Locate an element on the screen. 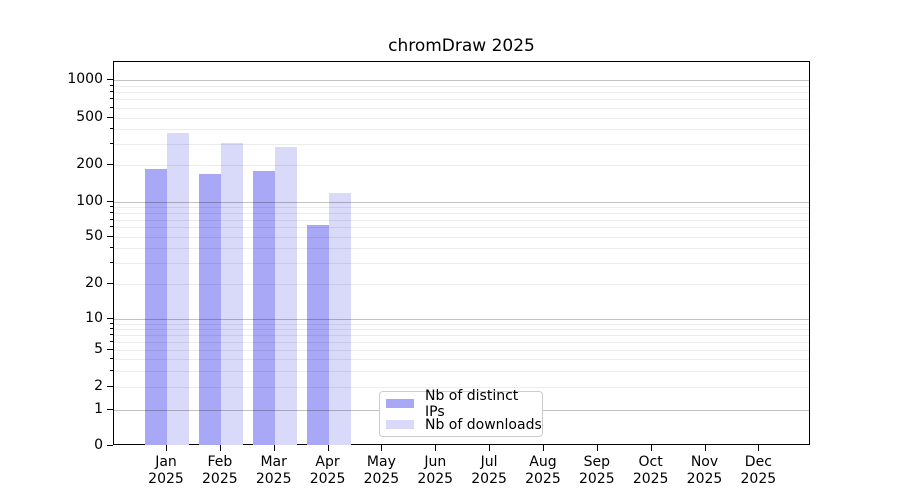 The height and width of the screenshot is (500, 900). y-tick-label-200: 200 is located at coordinates (89, 164).